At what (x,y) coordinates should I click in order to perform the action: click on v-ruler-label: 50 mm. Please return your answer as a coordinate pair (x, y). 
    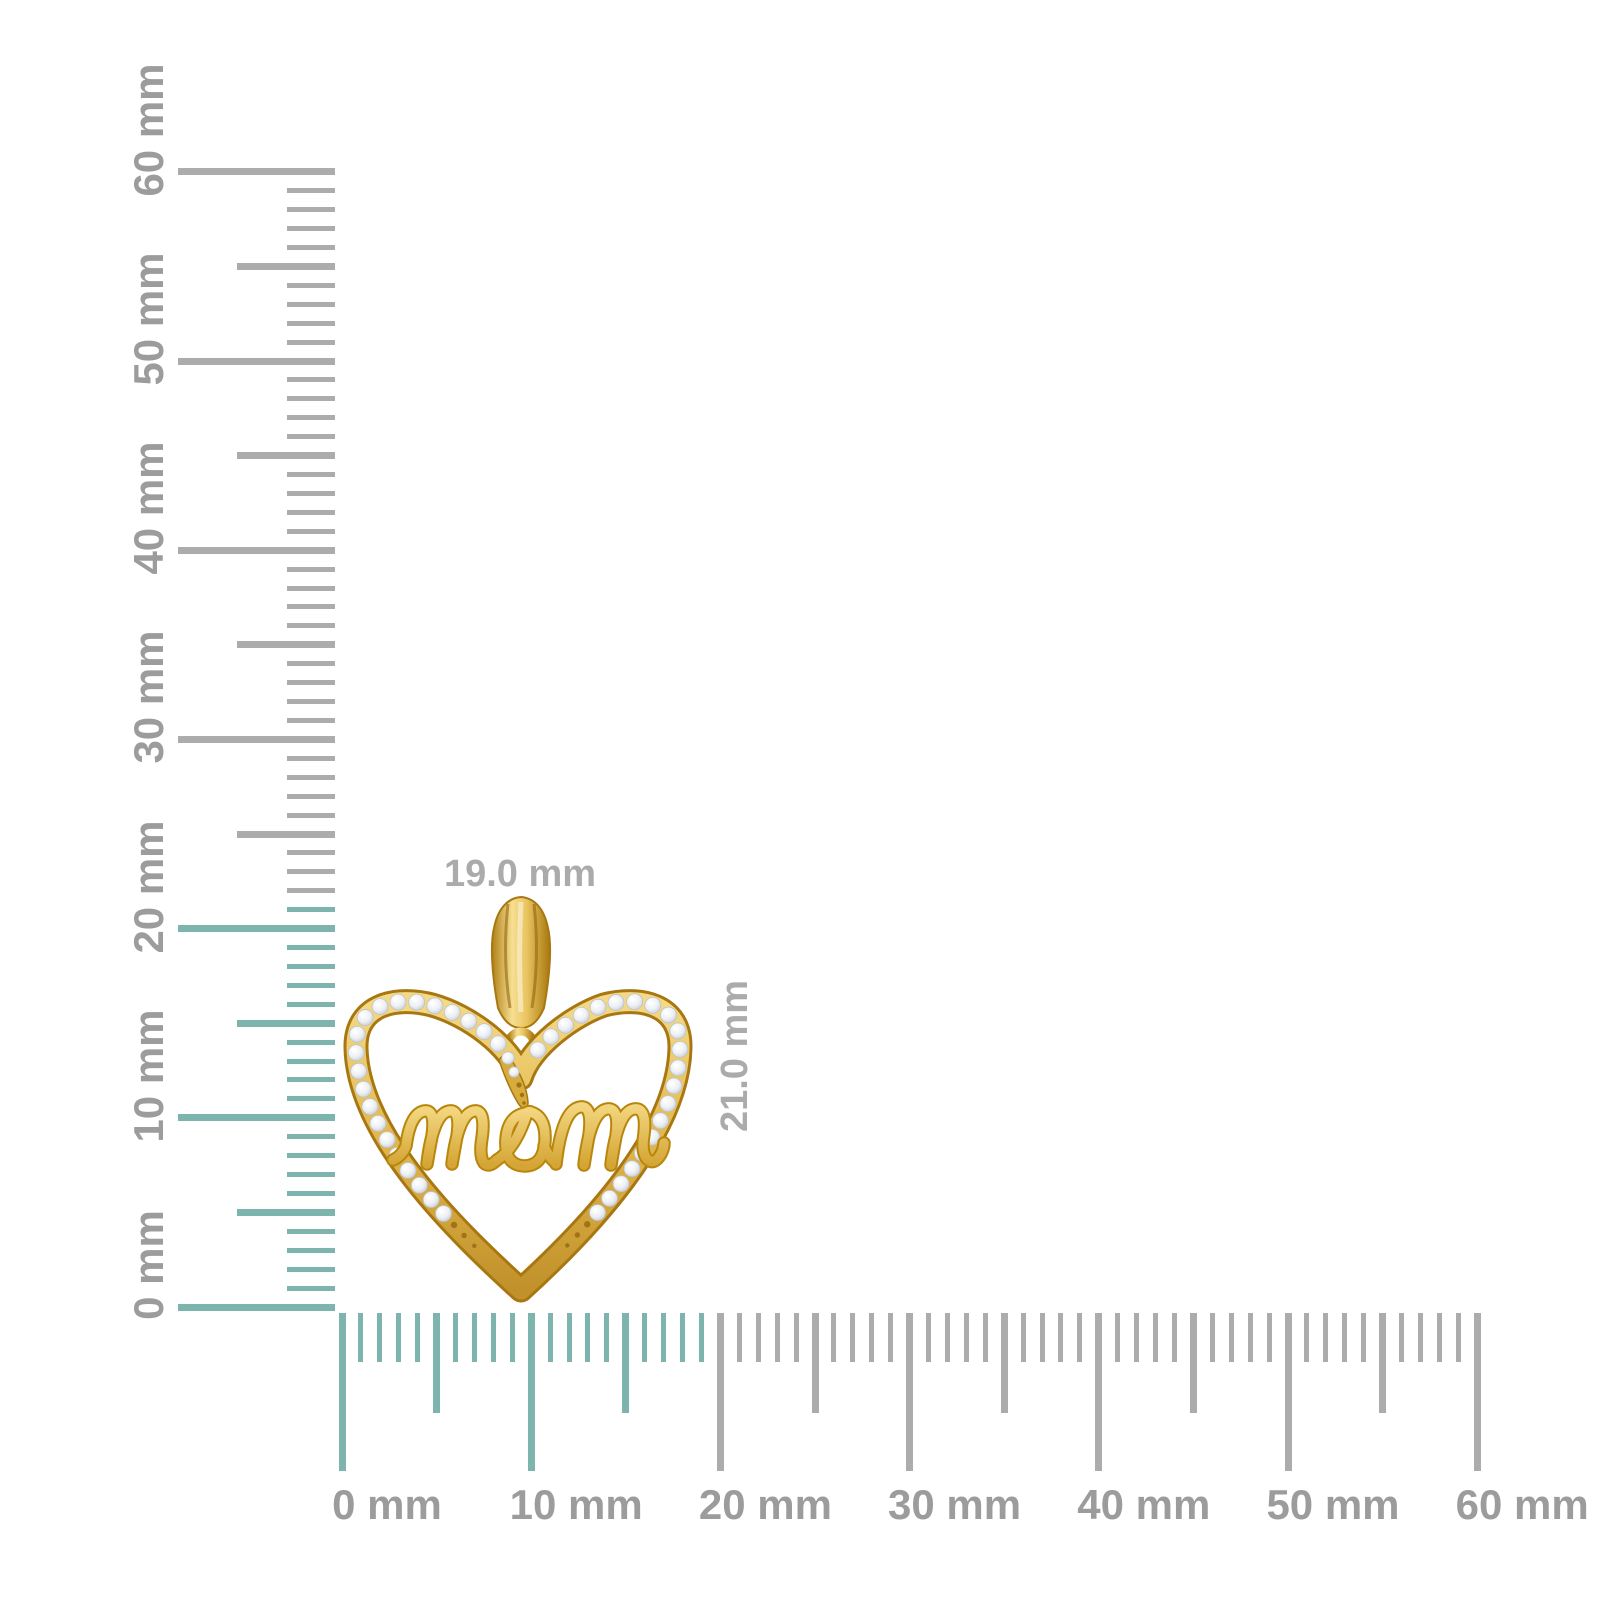
    Looking at the image, I should click on (148, 319).